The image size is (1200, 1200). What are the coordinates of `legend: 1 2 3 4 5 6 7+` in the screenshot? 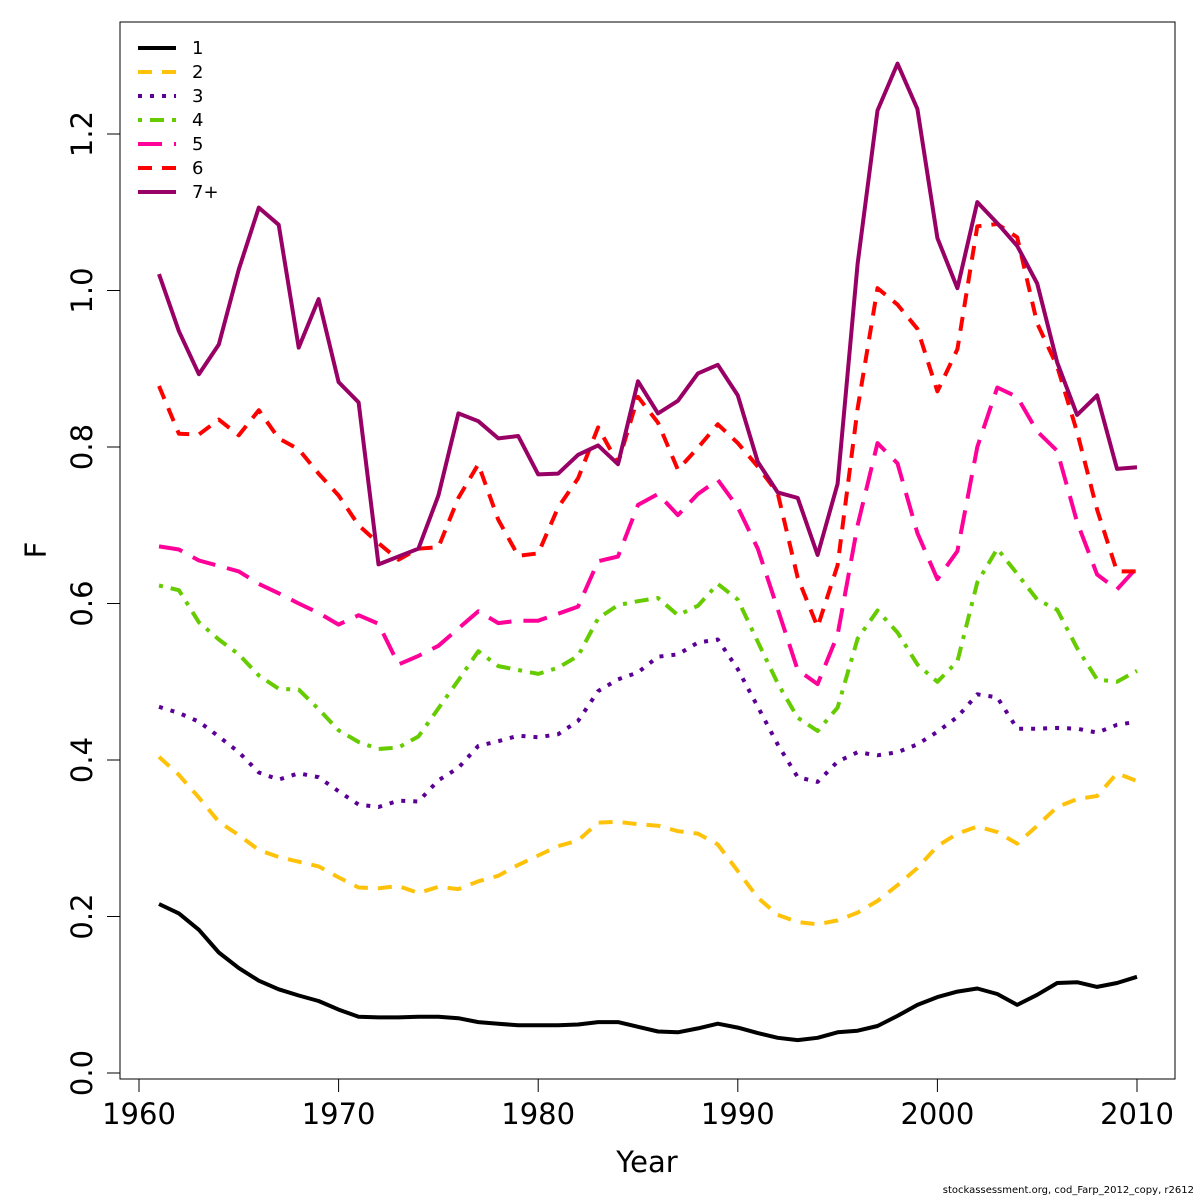 It's located at (178, 120).